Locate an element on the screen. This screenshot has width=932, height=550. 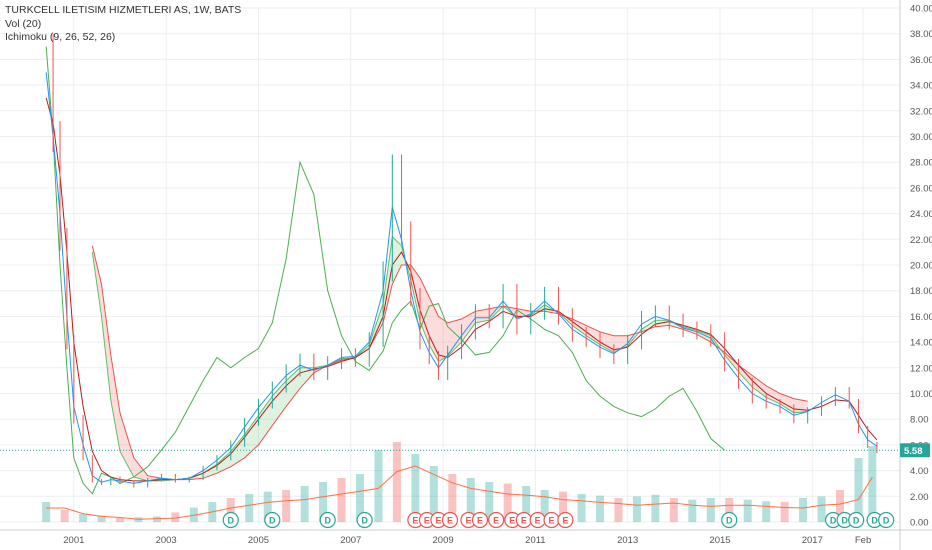
ichimoku-indicator-label: Ichimoku (9, 26, 52, 26) is located at coordinates (60, 37).